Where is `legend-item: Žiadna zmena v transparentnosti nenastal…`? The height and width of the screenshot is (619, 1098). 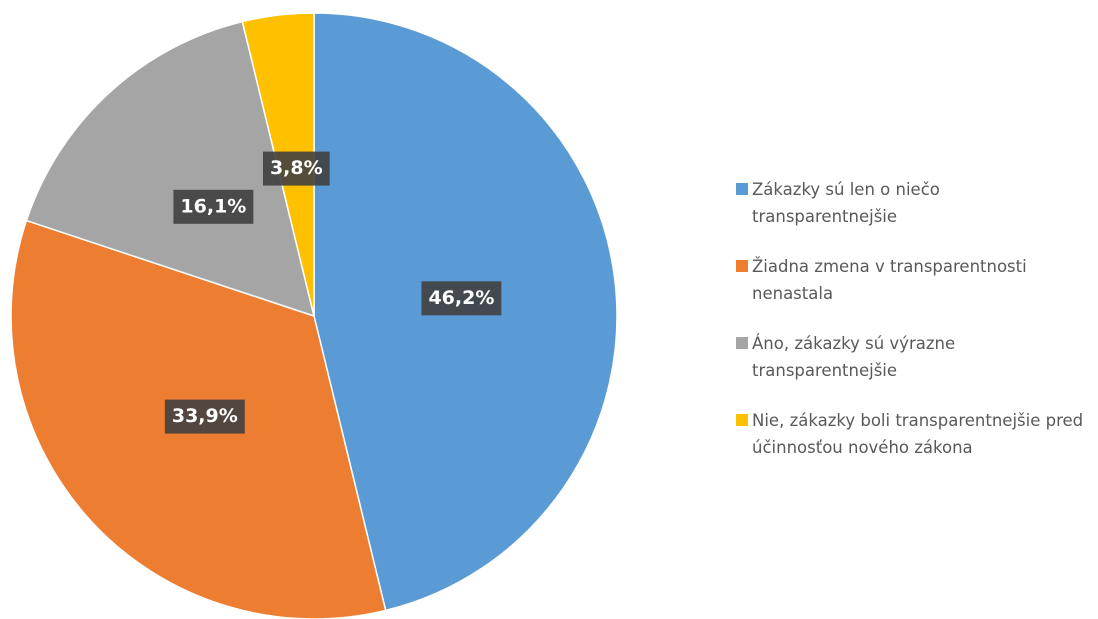 legend-item: Žiadna zmena v transparentnosti nenastal… is located at coordinates (911, 280).